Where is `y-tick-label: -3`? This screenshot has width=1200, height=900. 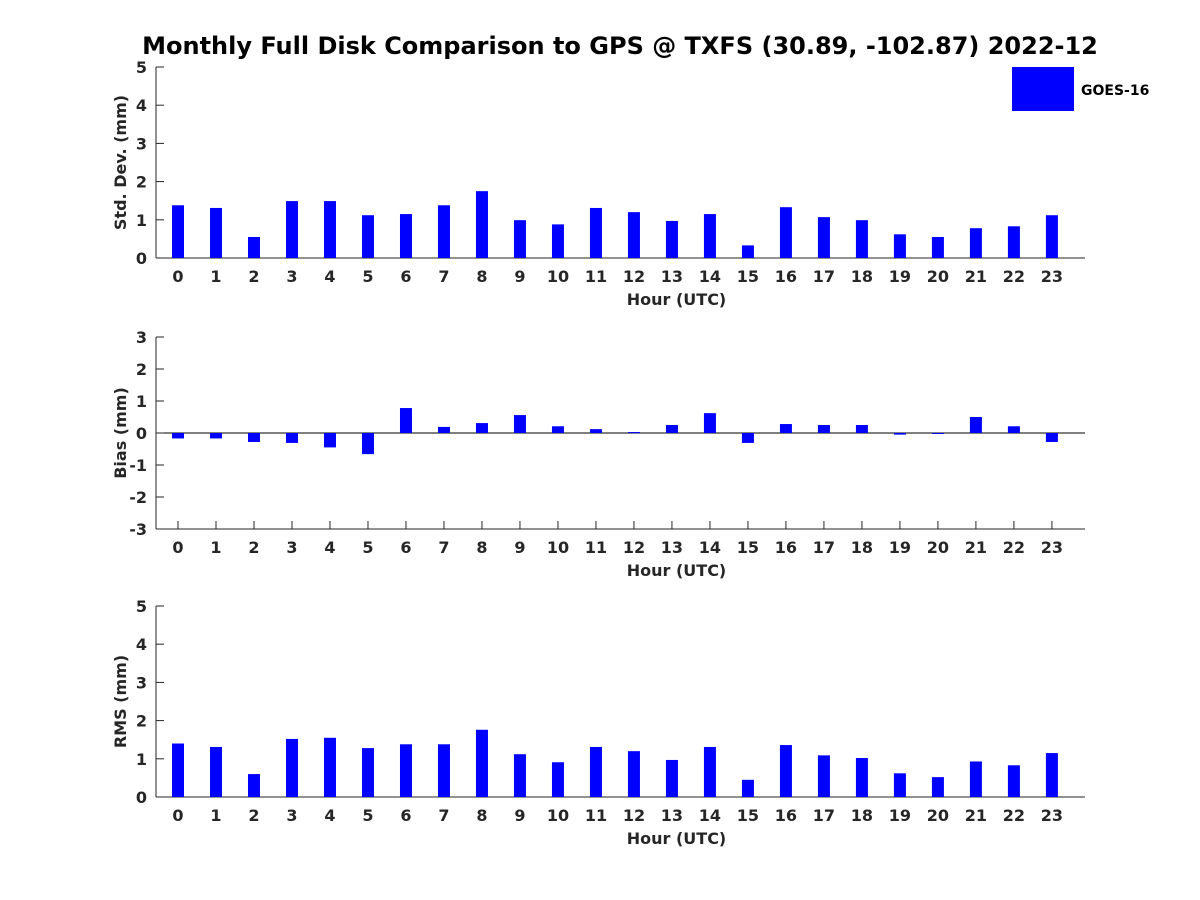 y-tick-label: -3 is located at coordinates (138, 529).